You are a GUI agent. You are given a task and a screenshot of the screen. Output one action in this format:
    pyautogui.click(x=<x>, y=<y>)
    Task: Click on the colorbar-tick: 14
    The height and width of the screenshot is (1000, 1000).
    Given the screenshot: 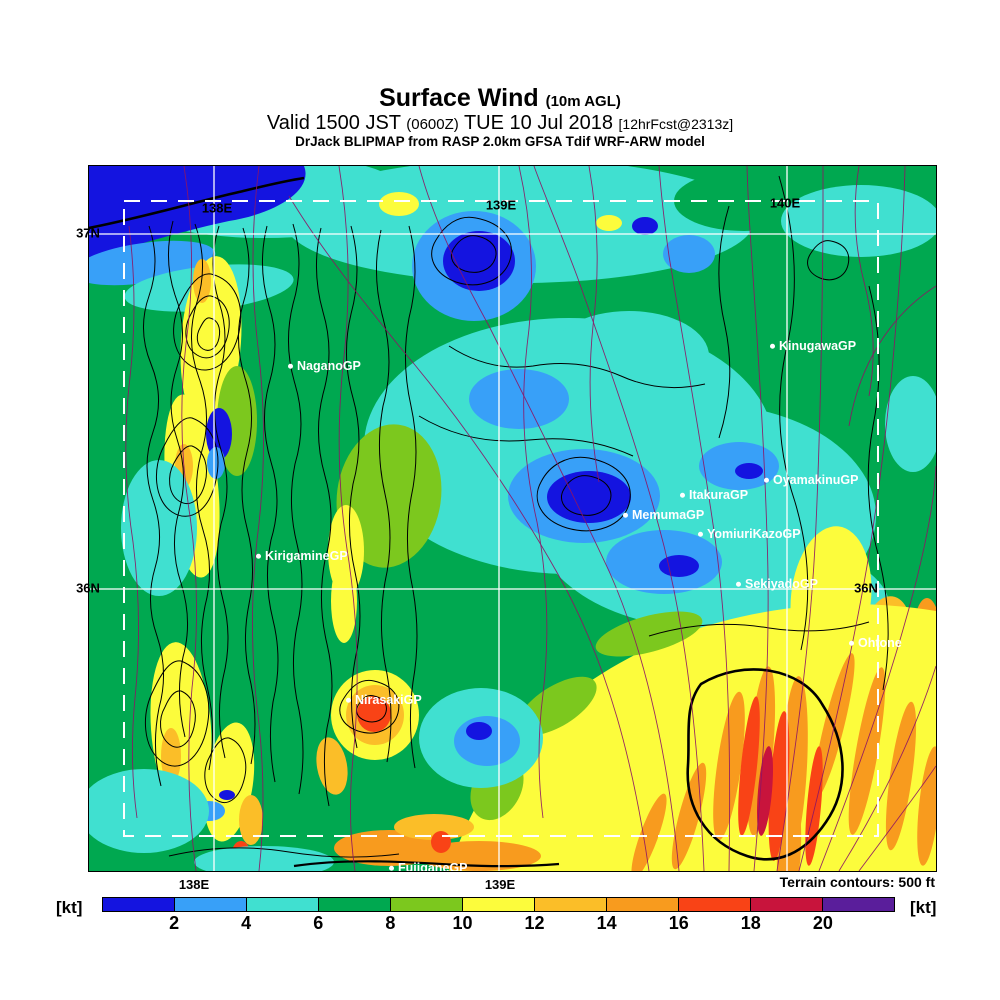 What is the action you would take?
    pyautogui.click(x=606, y=923)
    